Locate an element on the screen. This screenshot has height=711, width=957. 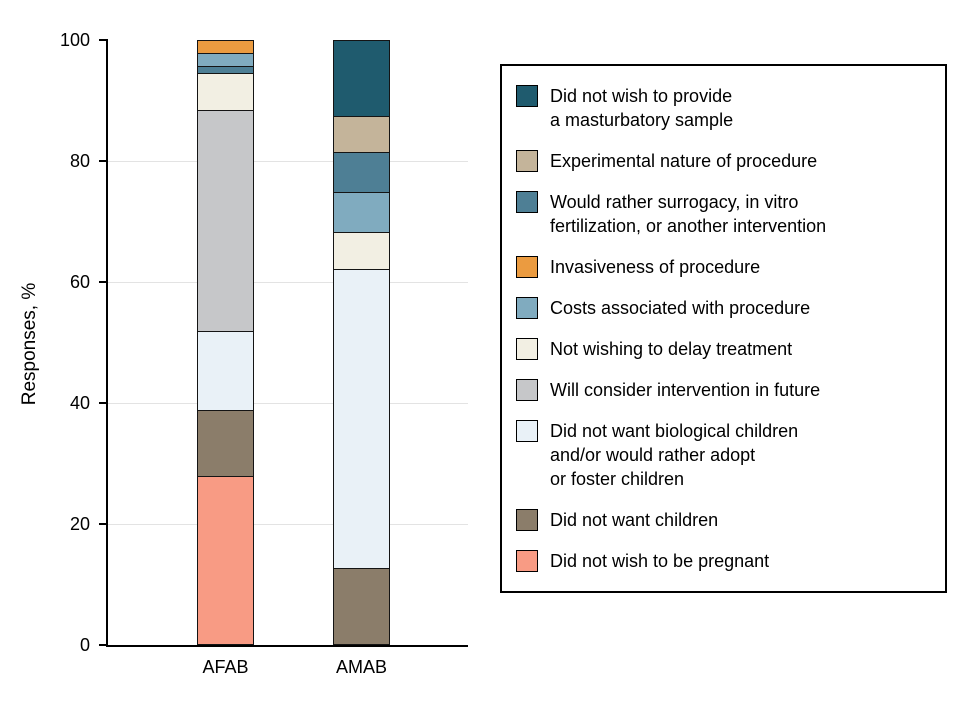
legend-label: Will consider intervention in future is located at coordinates (685, 390).